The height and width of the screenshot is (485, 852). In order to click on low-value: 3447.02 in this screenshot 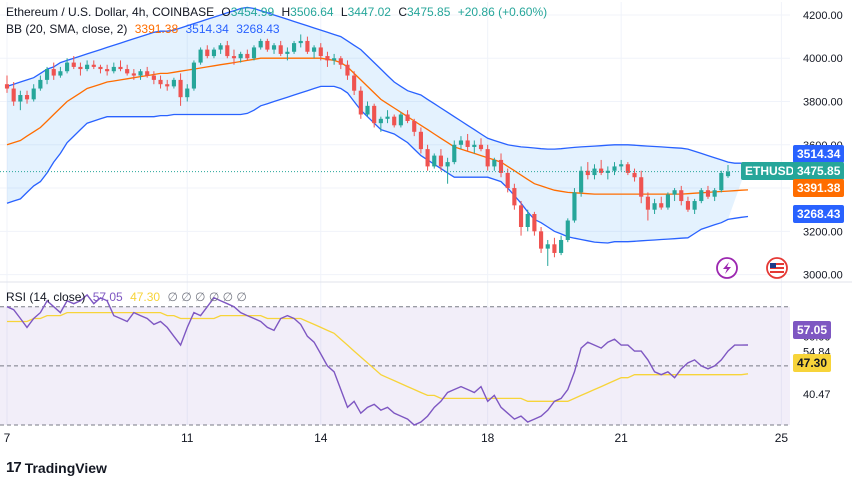, I will do `click(369, 12)`.